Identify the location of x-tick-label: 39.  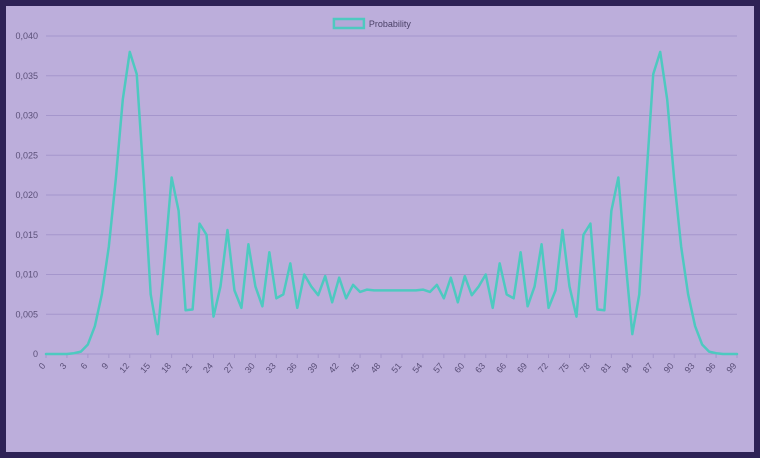
(313, 368).